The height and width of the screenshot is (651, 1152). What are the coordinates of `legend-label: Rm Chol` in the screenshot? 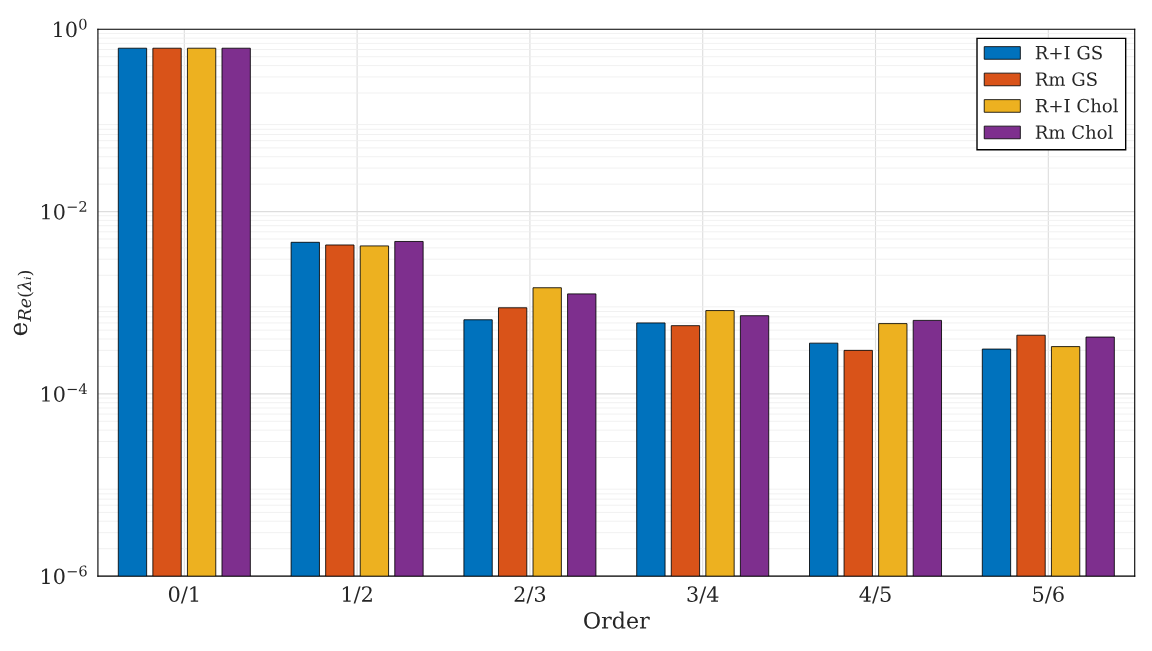 It's located at (1074, 132).